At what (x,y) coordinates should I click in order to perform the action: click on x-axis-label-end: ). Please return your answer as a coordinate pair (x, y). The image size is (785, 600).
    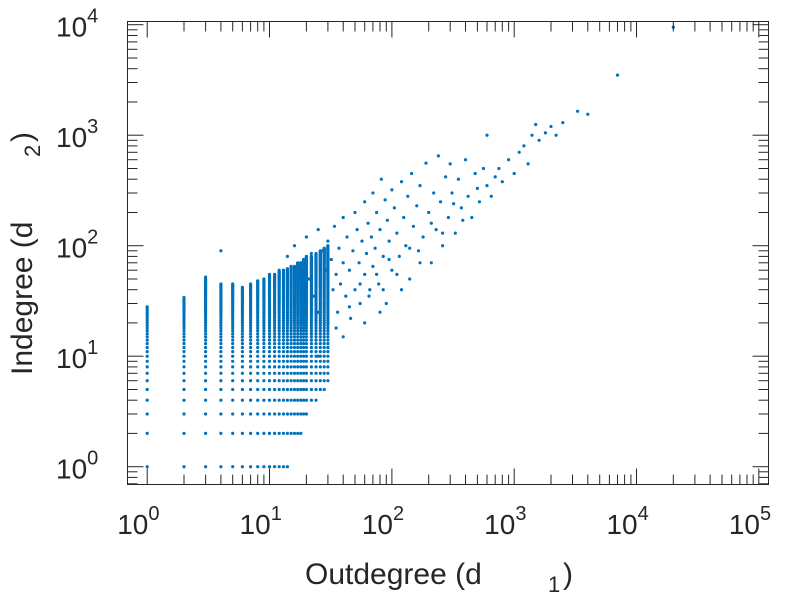
    Looking at the image, I should click on (568, 574).